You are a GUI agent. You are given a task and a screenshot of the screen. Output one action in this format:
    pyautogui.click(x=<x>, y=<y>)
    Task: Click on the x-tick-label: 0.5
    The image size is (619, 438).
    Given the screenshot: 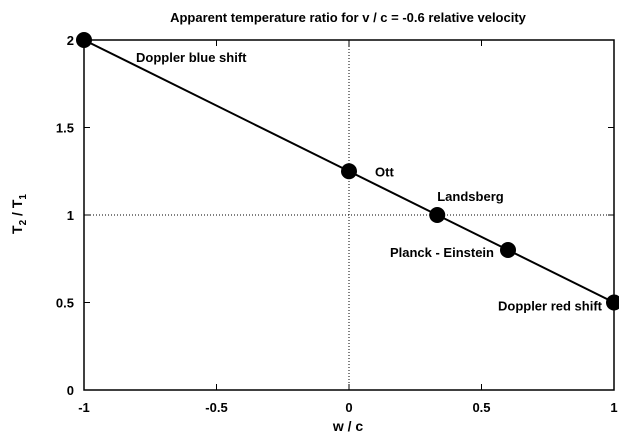 What is the action you would take?
    pyautogui.click(x=481, y=407)
    